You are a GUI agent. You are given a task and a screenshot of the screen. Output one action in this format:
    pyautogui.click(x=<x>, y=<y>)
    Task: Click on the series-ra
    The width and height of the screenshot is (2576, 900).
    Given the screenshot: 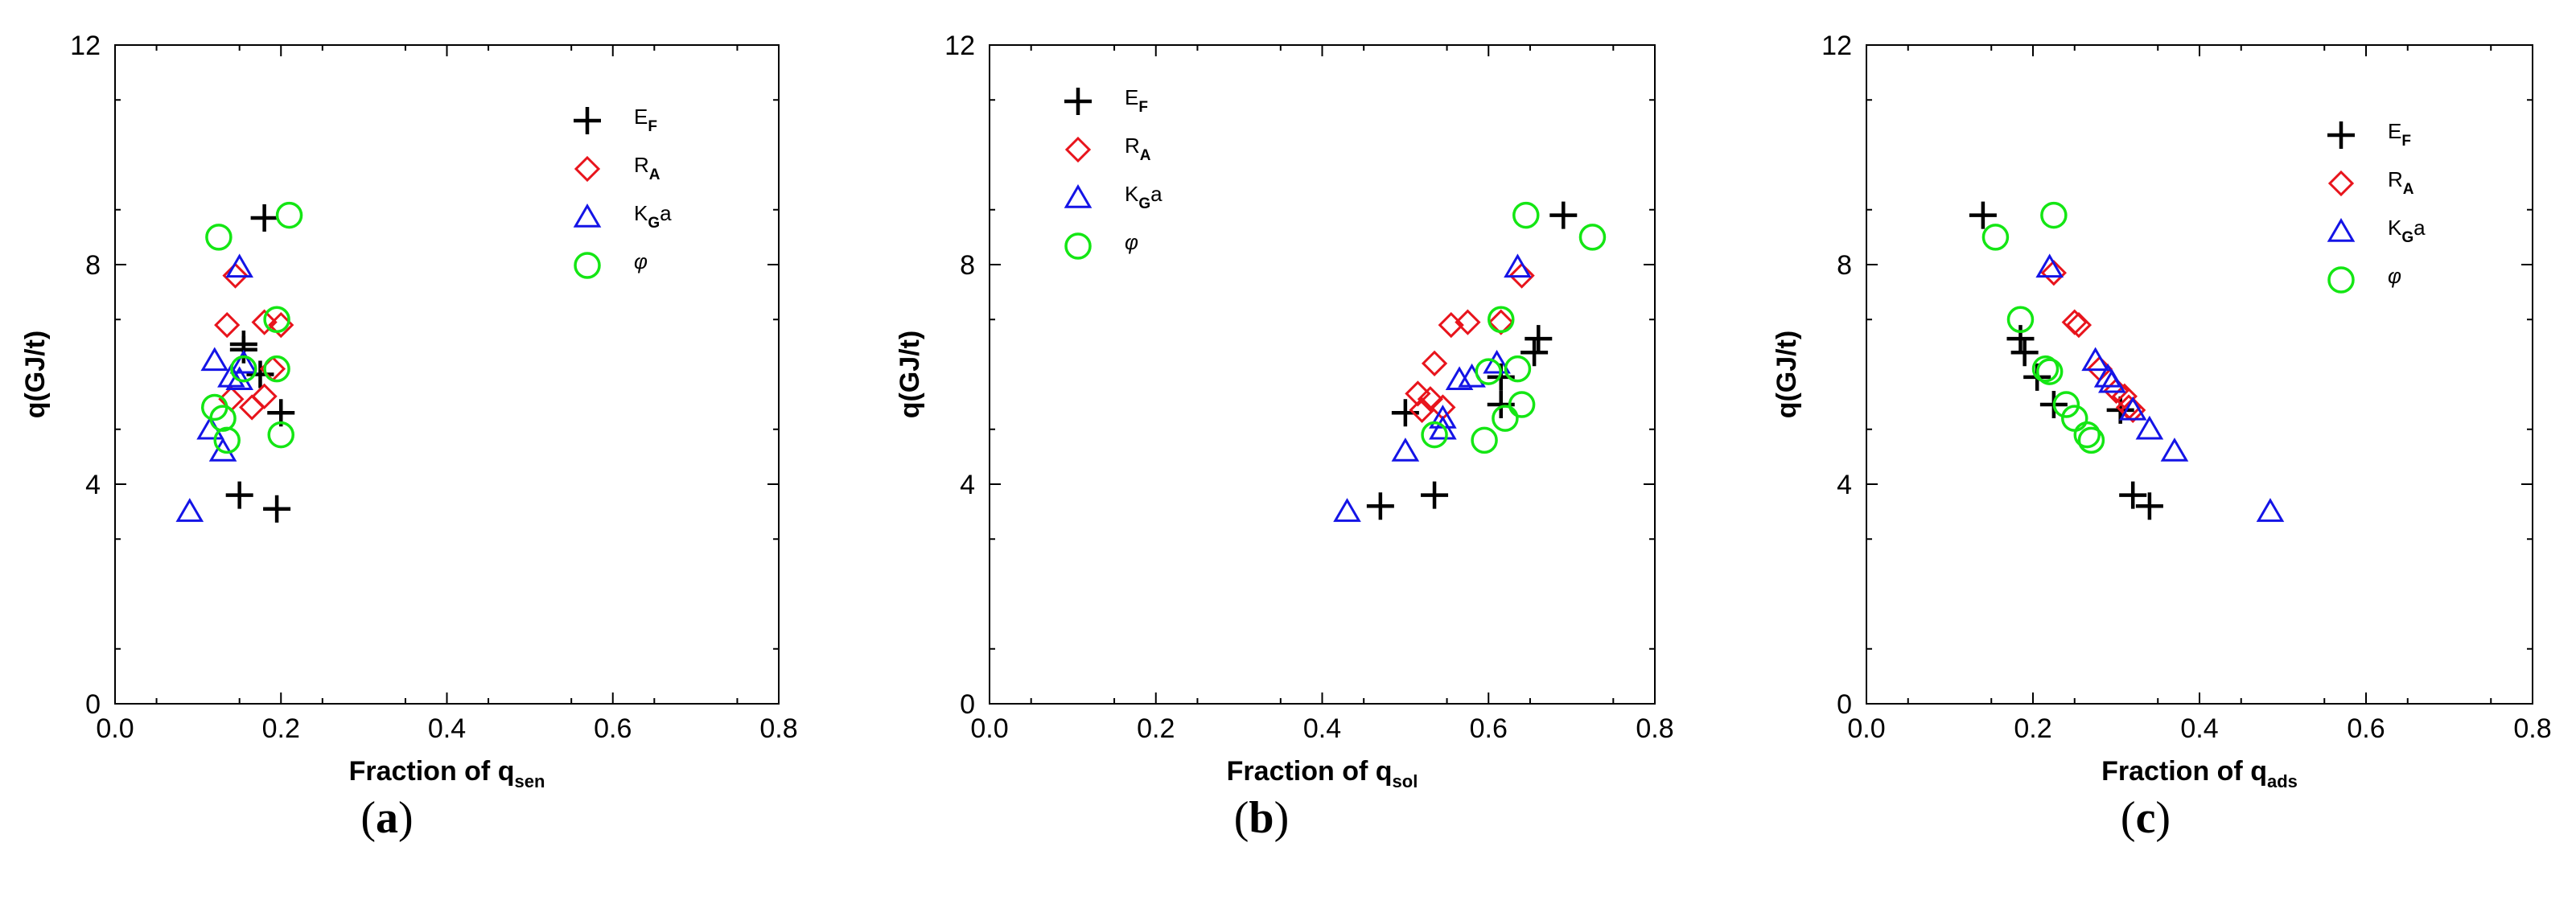 What is the action you would take?
    pyautogui.click(x=1470, y=342)
    